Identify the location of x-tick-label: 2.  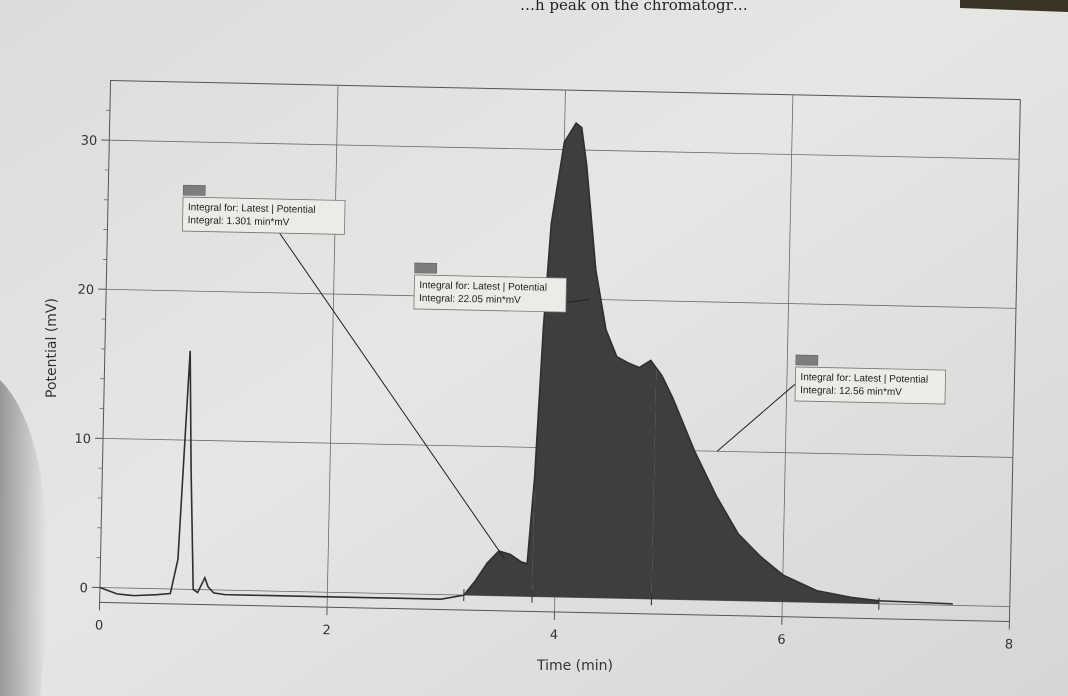
(326, 630).